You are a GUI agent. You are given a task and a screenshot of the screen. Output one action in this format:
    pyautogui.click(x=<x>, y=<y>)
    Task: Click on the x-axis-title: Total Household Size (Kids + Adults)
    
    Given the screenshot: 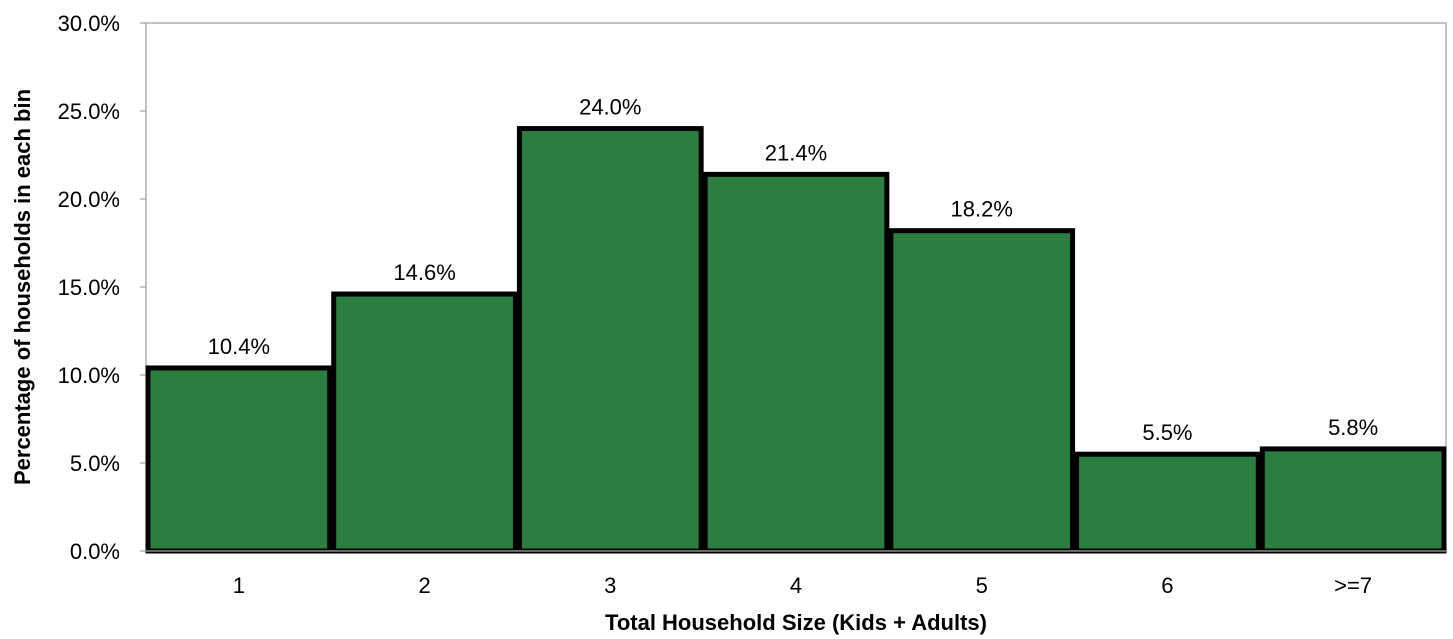 What is the action you would take?
    pyautogui.click(x=796, y=622)
    